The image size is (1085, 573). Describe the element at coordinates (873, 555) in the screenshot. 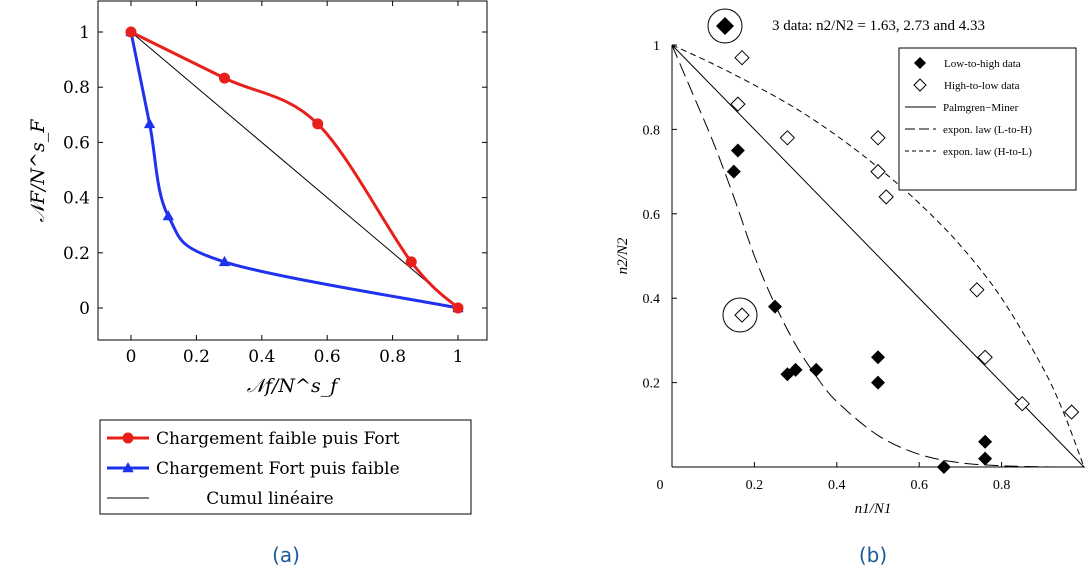

I see `panel-b-caption: (b)` at that location.